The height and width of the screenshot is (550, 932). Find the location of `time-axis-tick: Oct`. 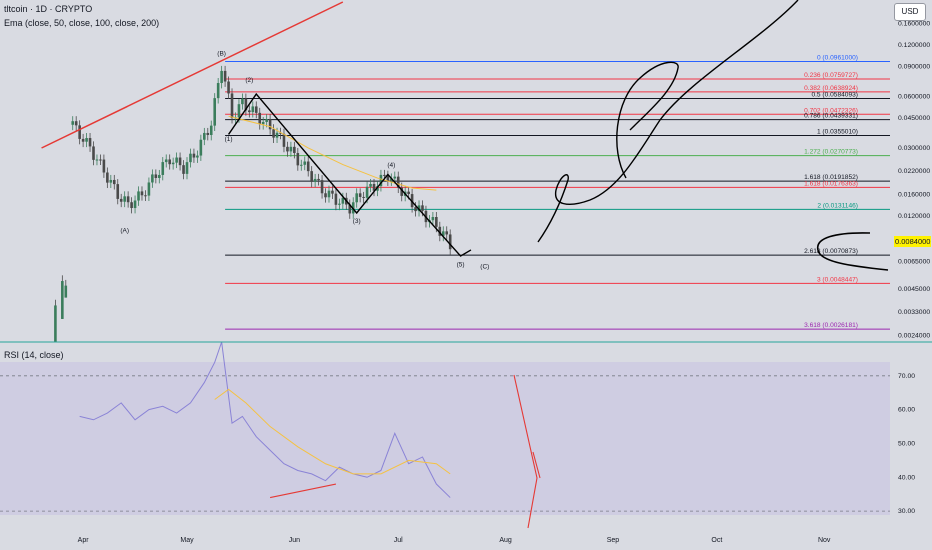

time-axis-tick: Oct is located at coordinates (716, 540).